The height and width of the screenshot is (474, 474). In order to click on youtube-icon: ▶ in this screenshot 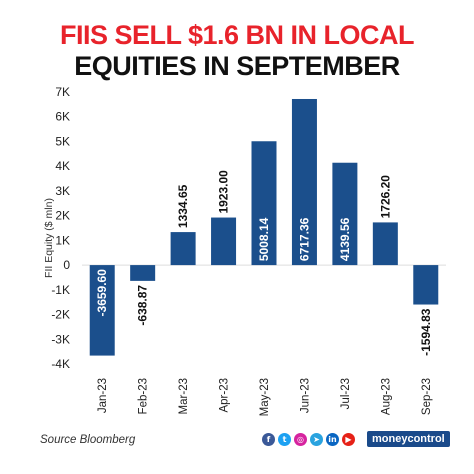, I will do `click(348, 439)`.